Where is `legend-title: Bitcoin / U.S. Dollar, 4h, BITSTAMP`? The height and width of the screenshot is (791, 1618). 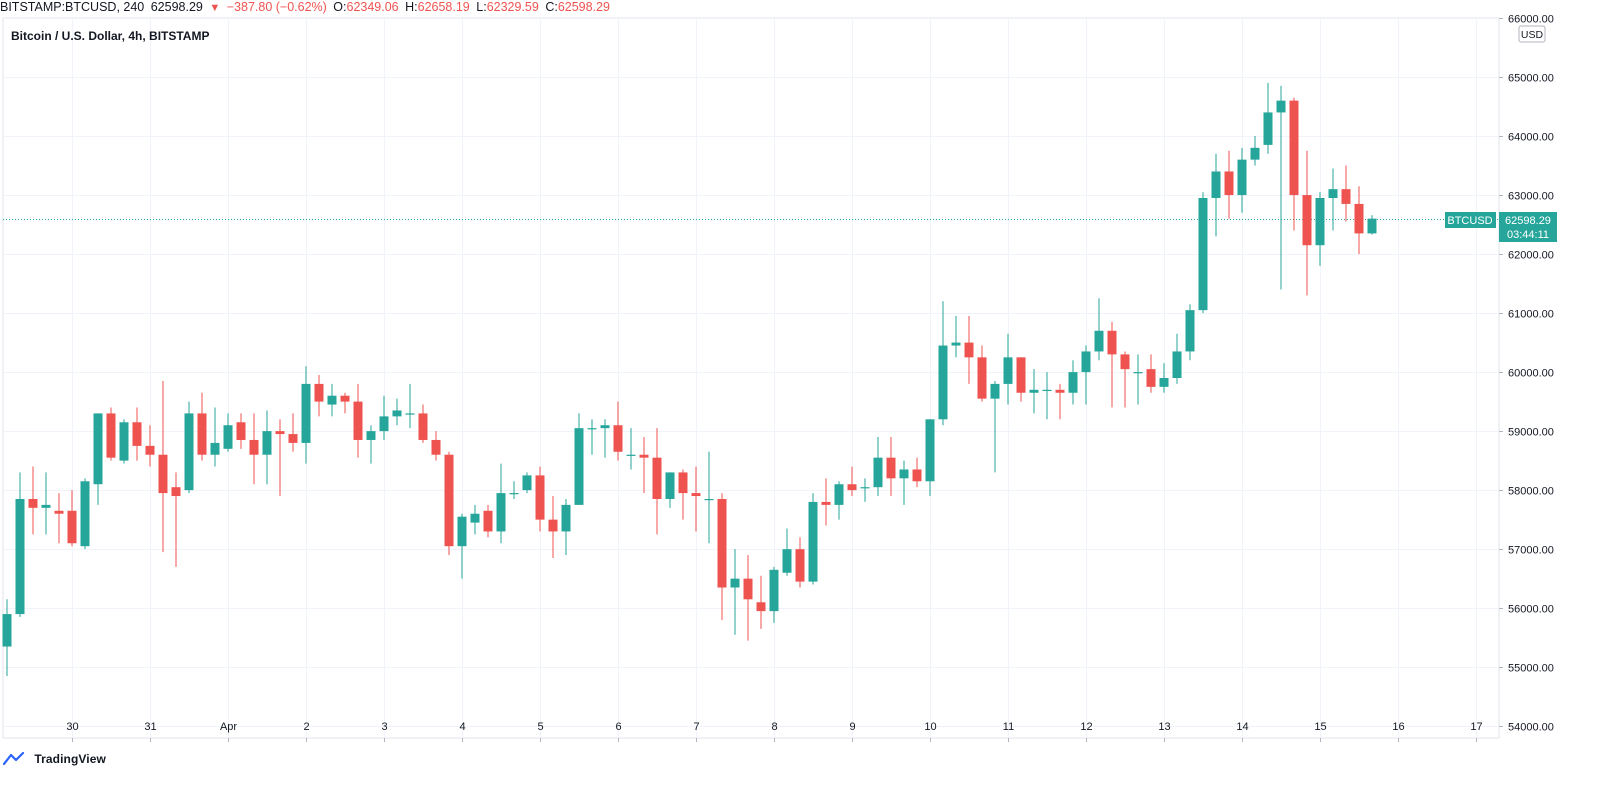 legend-title: Bitcoin / U.S. Dollar, 4h, BITSTAMP is located at coordinates (110, 36).